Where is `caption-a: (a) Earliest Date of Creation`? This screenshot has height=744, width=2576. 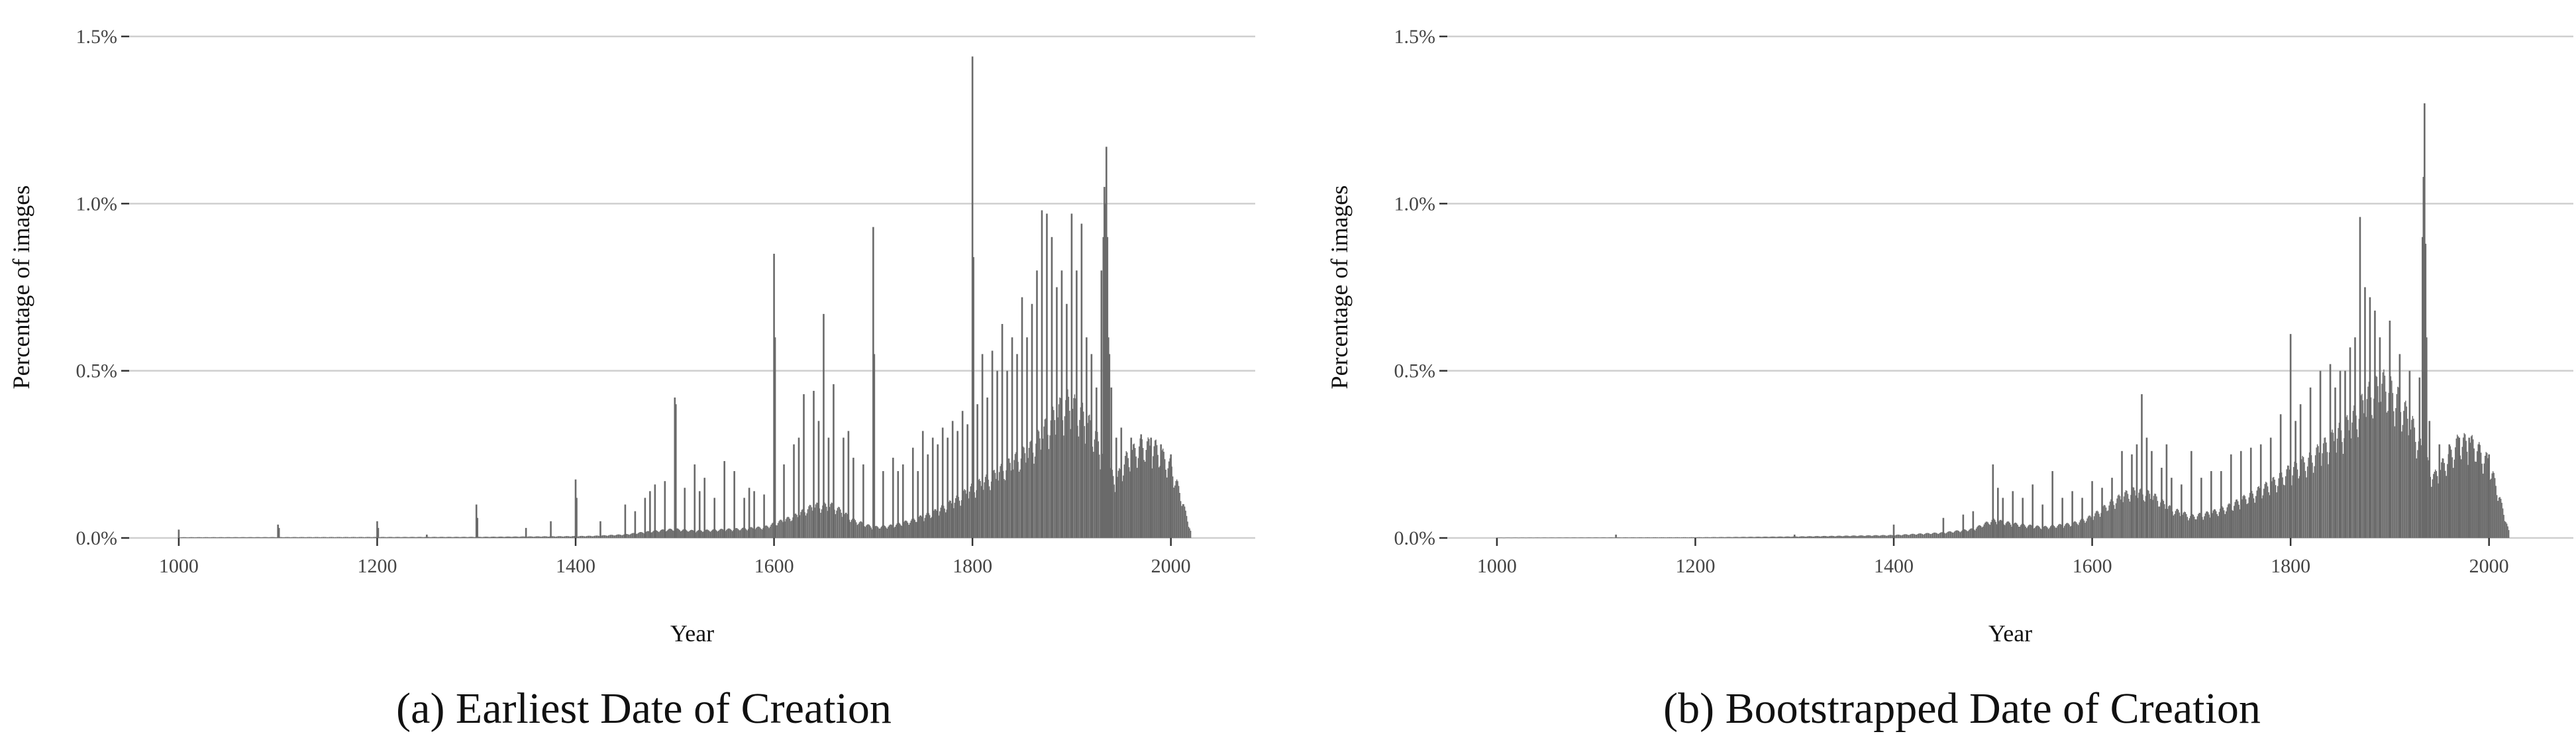
caption-a: (a) Earliest Date of Creation is located at coordinates (644, 708).